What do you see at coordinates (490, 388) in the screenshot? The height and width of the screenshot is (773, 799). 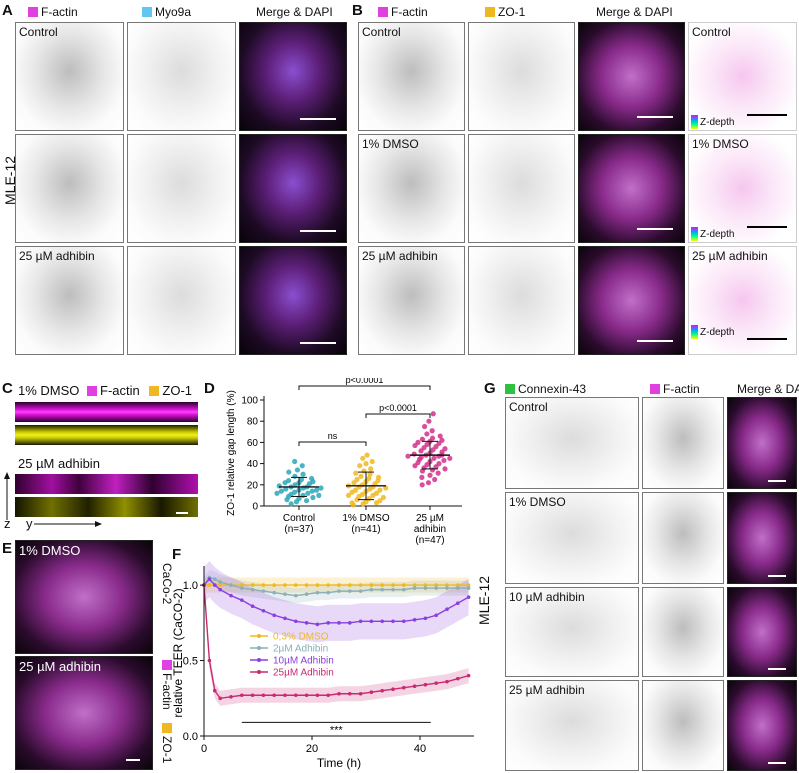 I see `panel-label-g: G` at bounding box center [490, 388].